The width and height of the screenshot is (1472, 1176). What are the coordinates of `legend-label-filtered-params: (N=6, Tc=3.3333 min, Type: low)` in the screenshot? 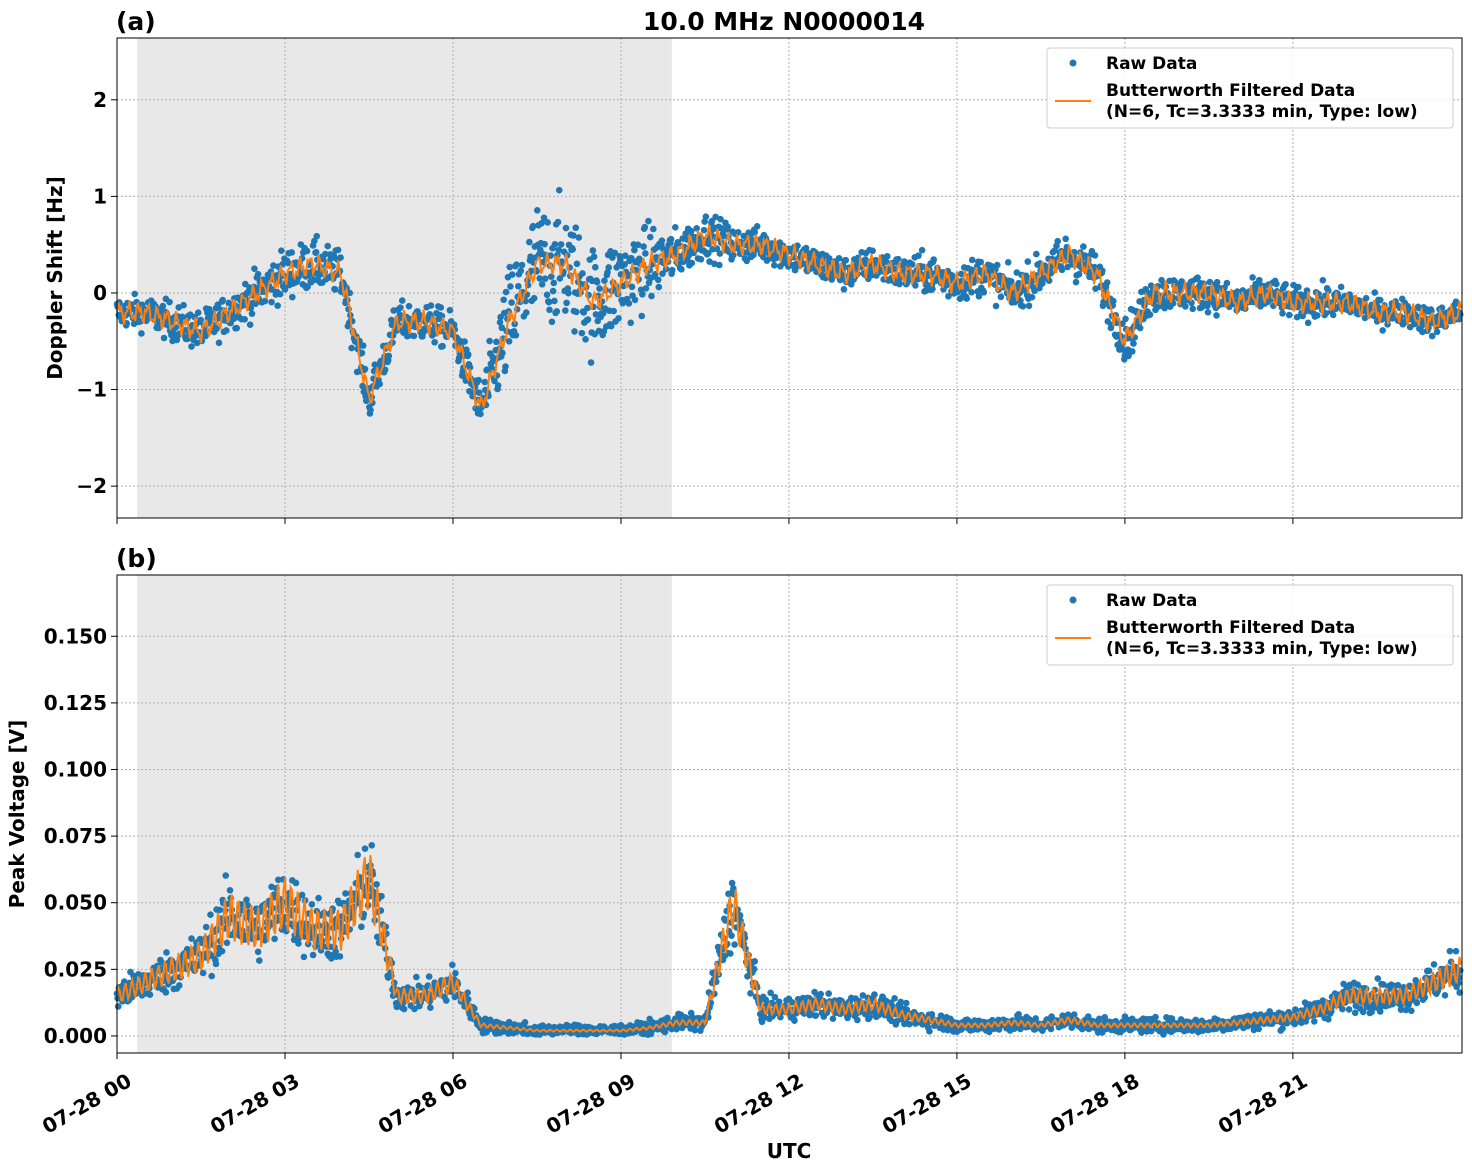 It's located at (1262, 649).